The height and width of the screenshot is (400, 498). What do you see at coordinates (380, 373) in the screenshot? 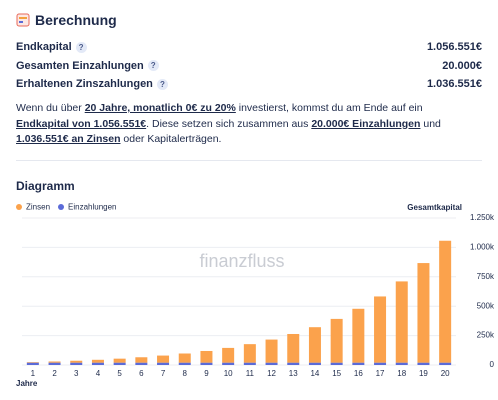
I see `x-tick-label: 17` at bounding box center [380, 373].